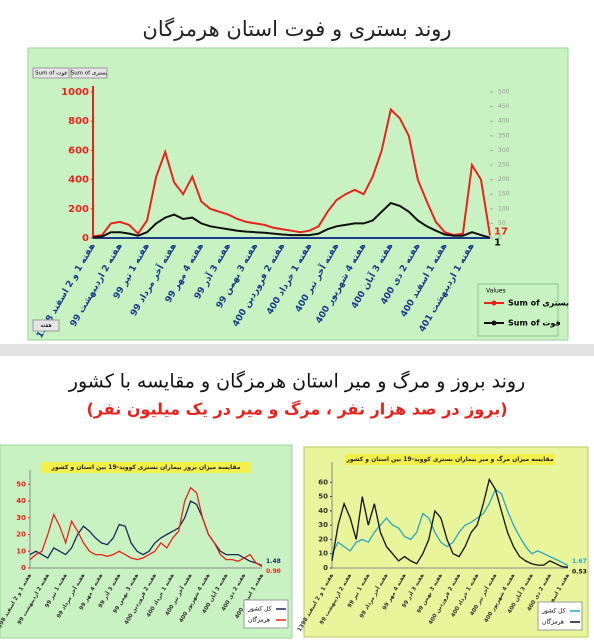 The width and height of the screenshot is (594, 640). What do you see at coordinates (504, 194) in the screenshot?
I see `y2-tick-label: 150` at bounding box center [504, 194].